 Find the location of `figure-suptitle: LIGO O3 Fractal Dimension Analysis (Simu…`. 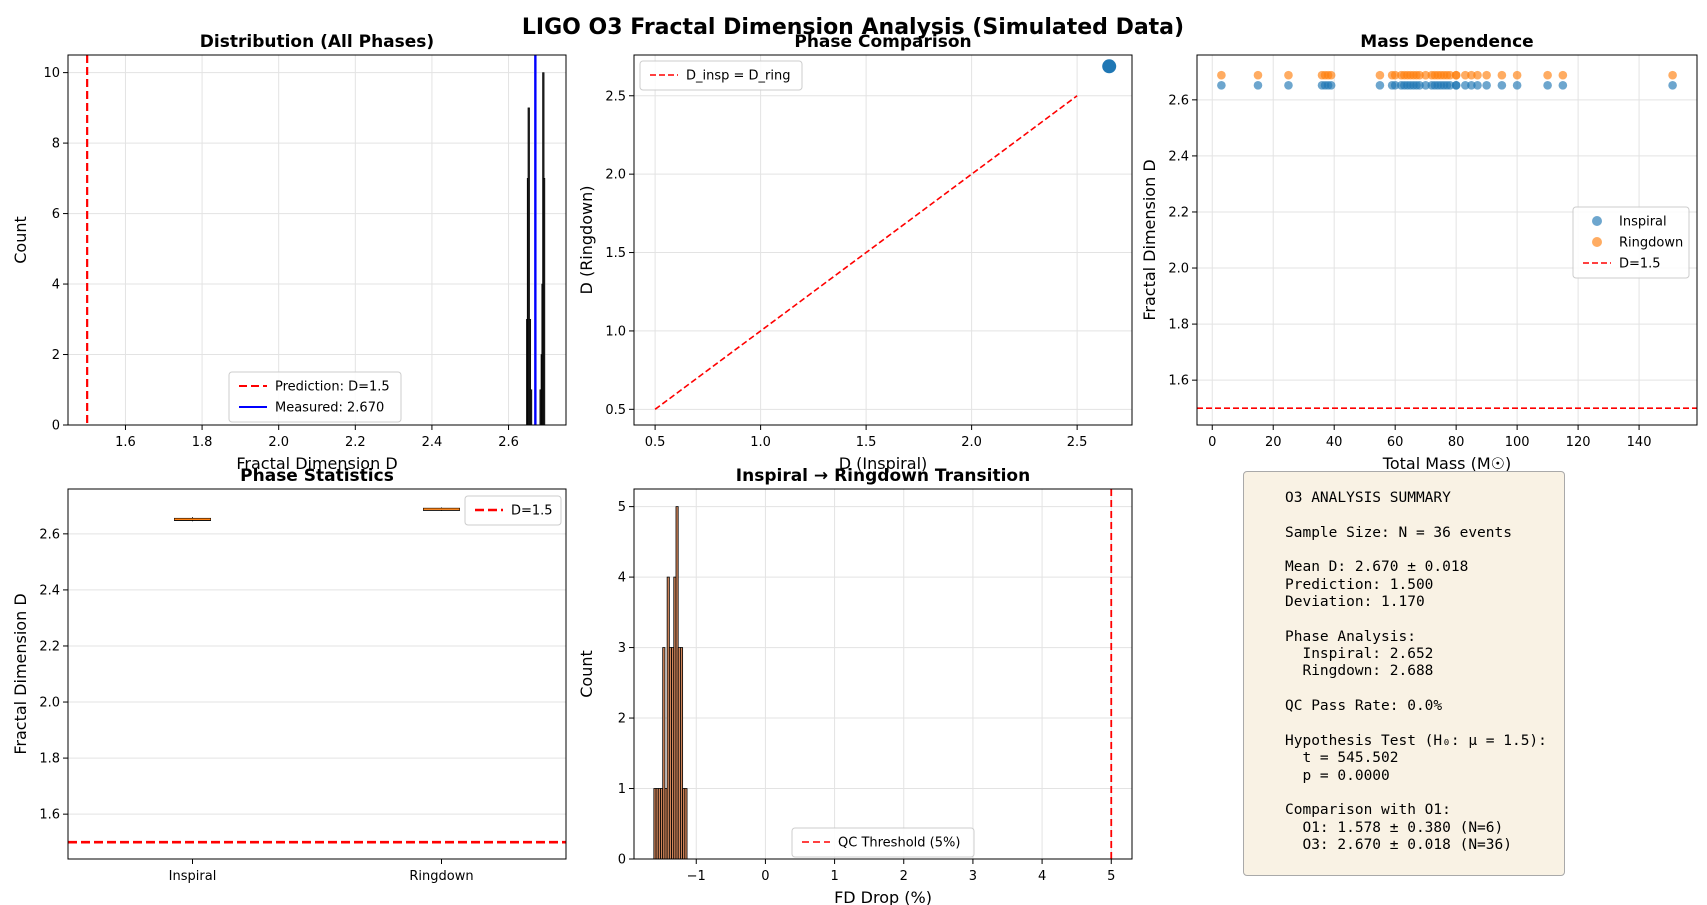

figure-suptitle: LIGO O3 Fractal Dimension Analysis (Simu… is located at coordinates (853, 27).